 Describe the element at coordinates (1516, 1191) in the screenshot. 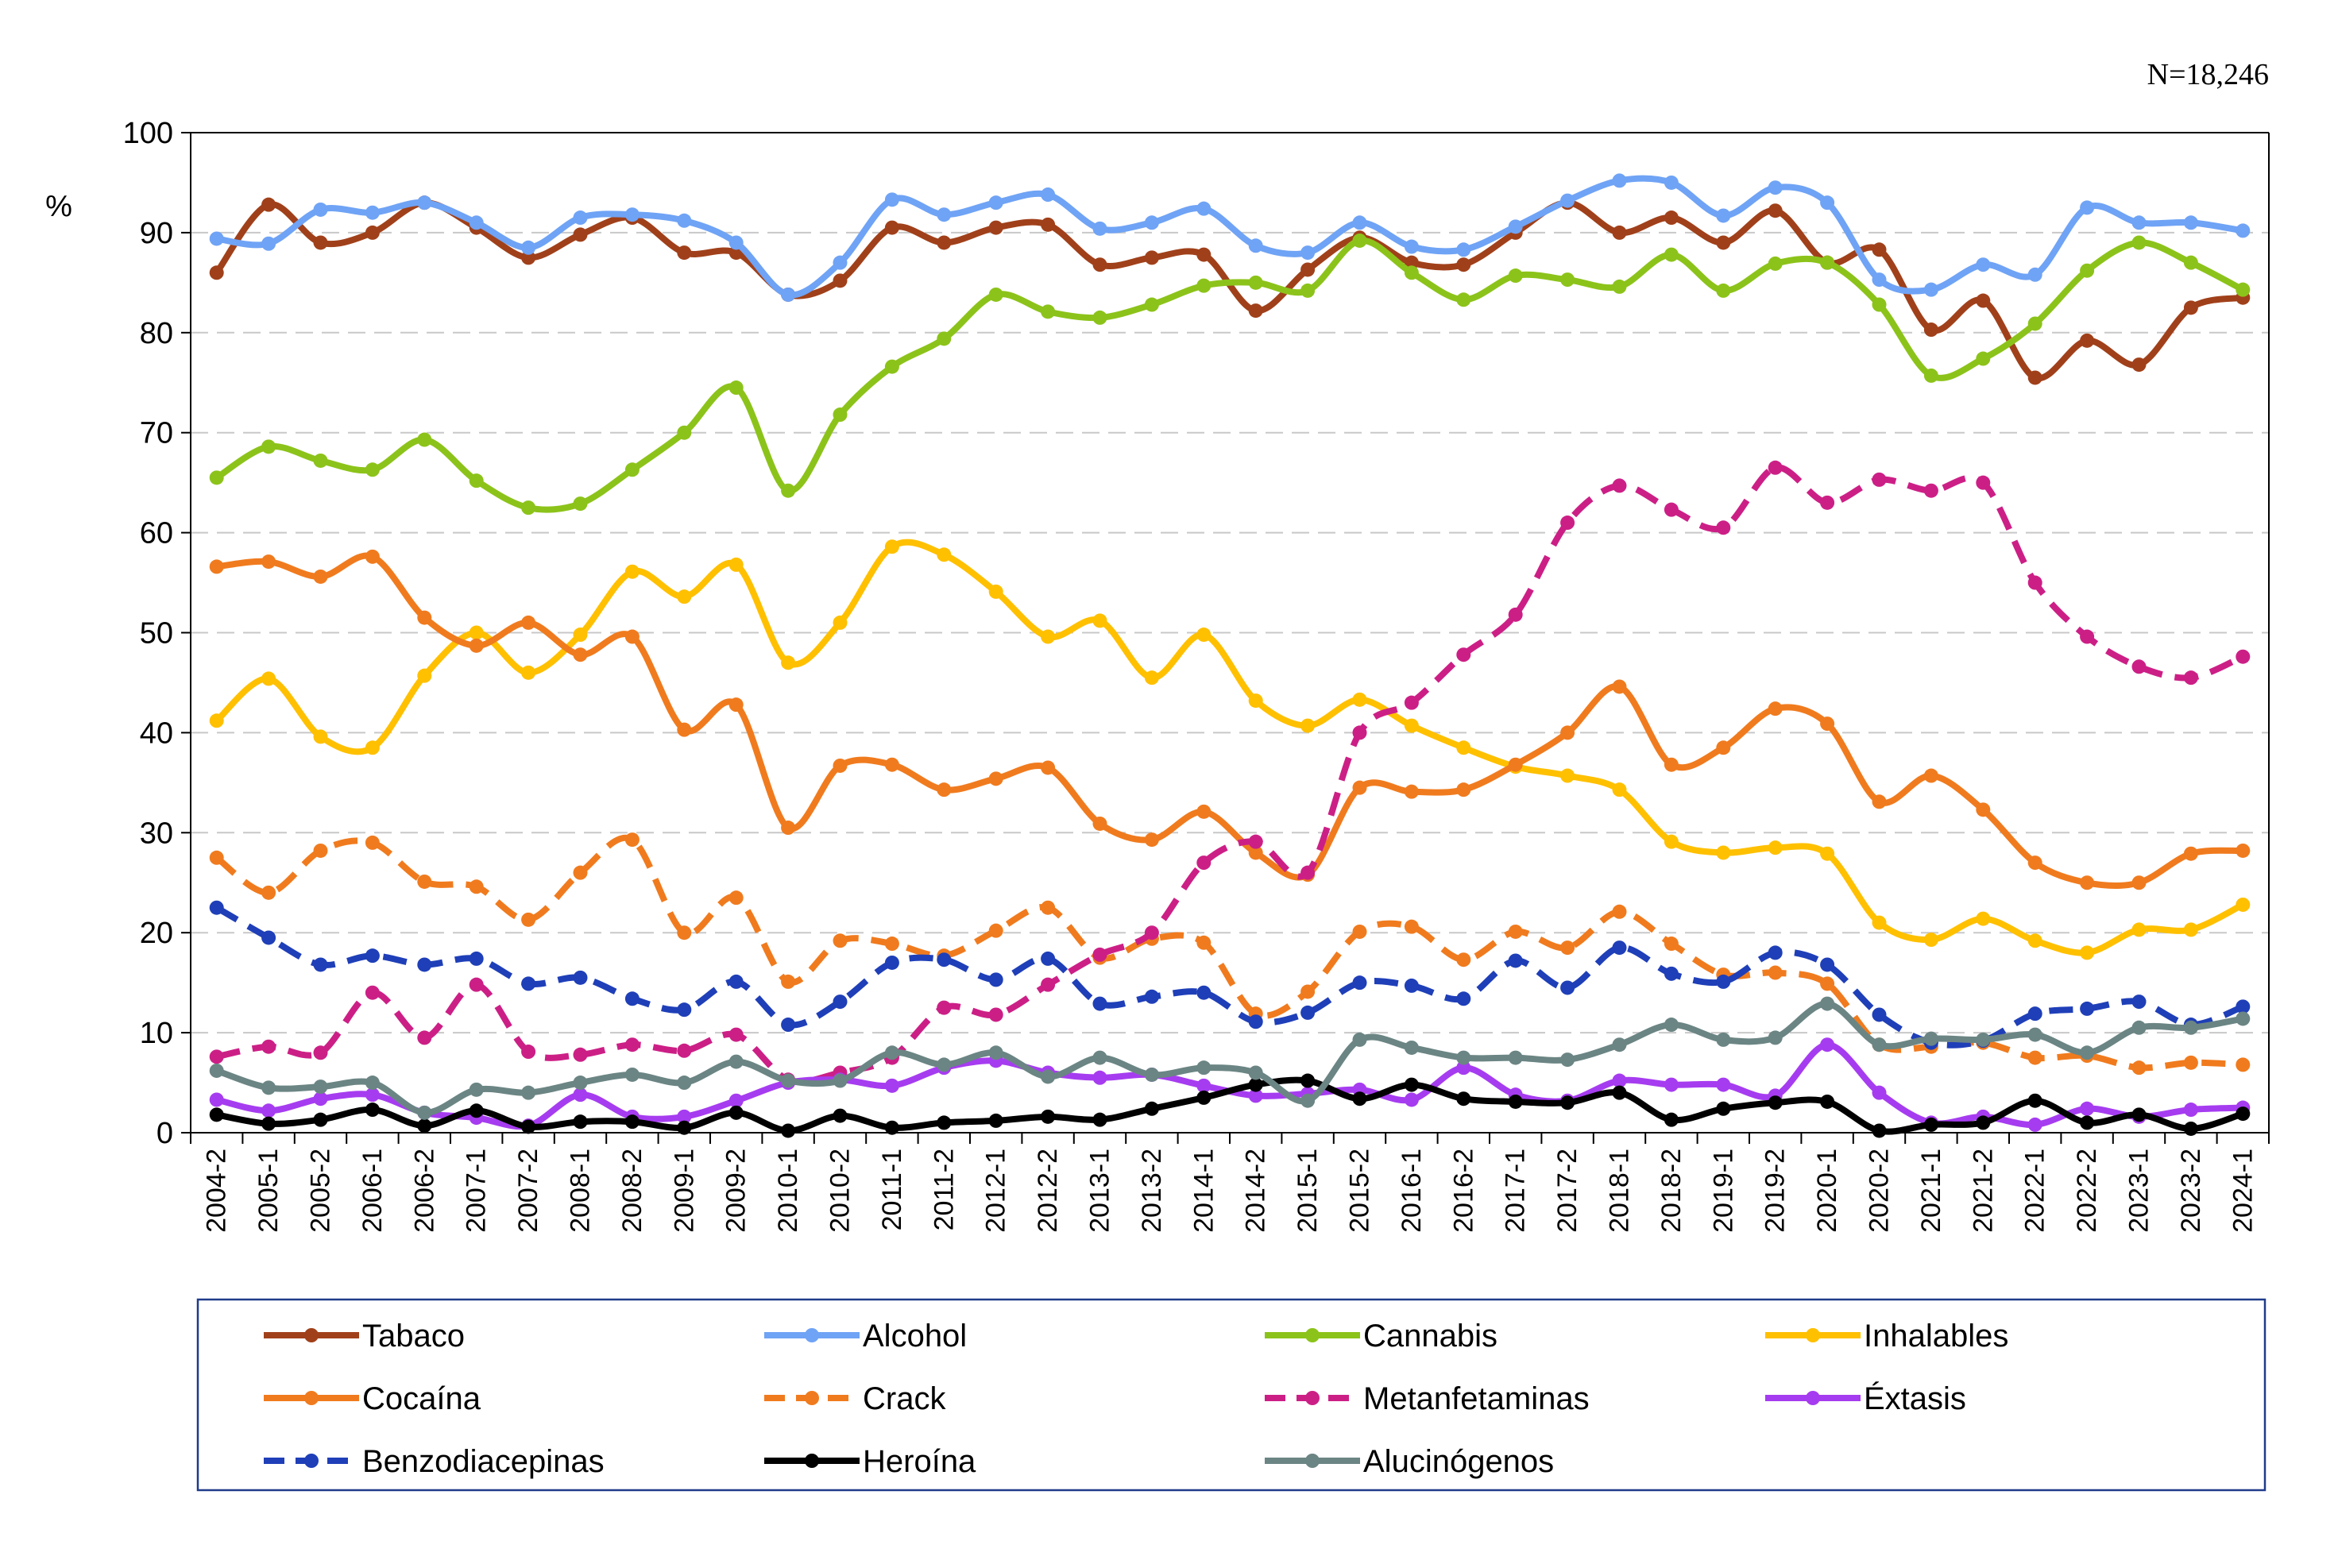

I see `x-tick-label: 2017-1` at that location.